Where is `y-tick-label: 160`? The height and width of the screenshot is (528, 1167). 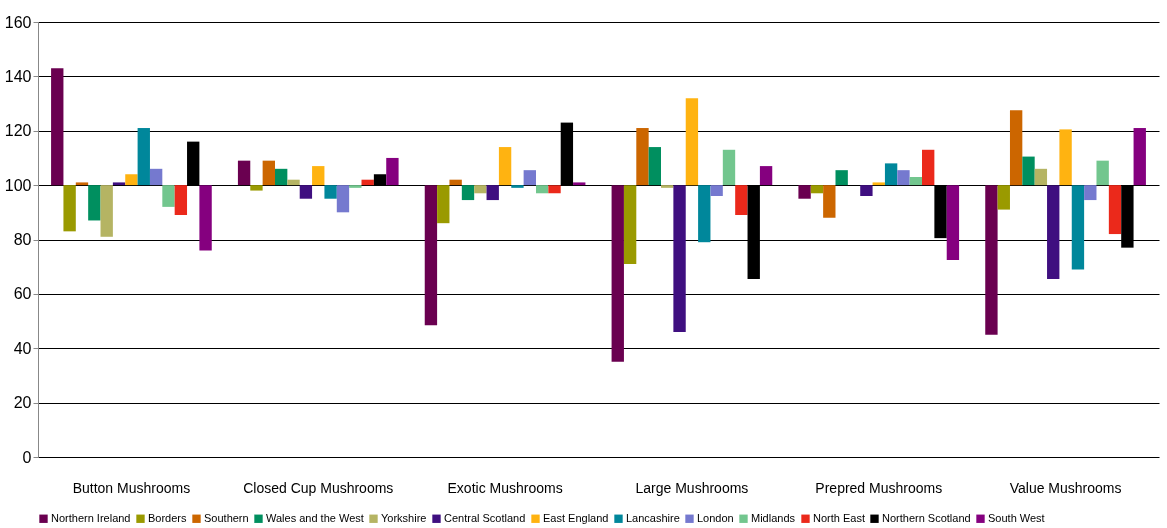
y-tick-label: 160 is located at coordinates (18, 22).